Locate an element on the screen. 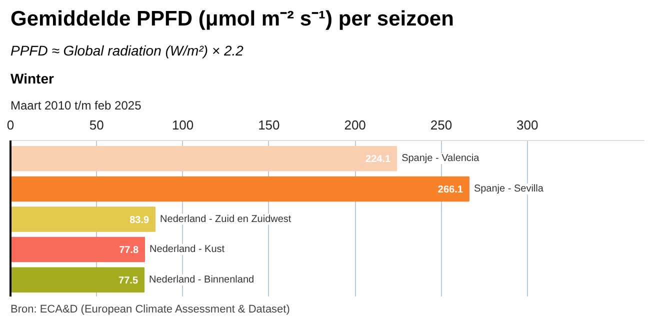  data-label: 77.5 is located at coordinates (128, 280).